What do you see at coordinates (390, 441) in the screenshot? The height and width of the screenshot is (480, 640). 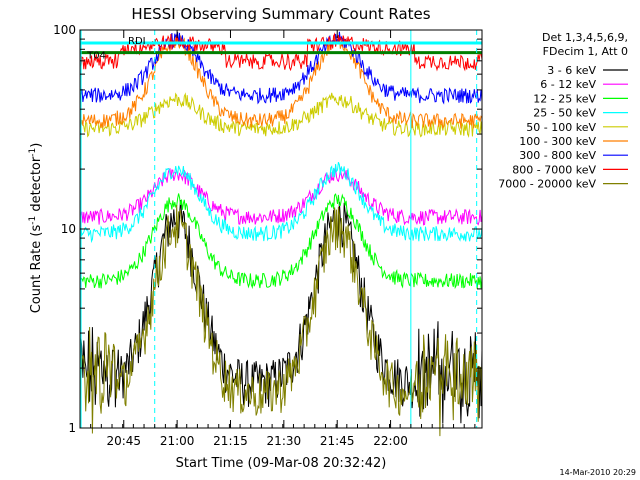 I see `x-tick-label-5: 22:00` at bounding box center [390, 441].